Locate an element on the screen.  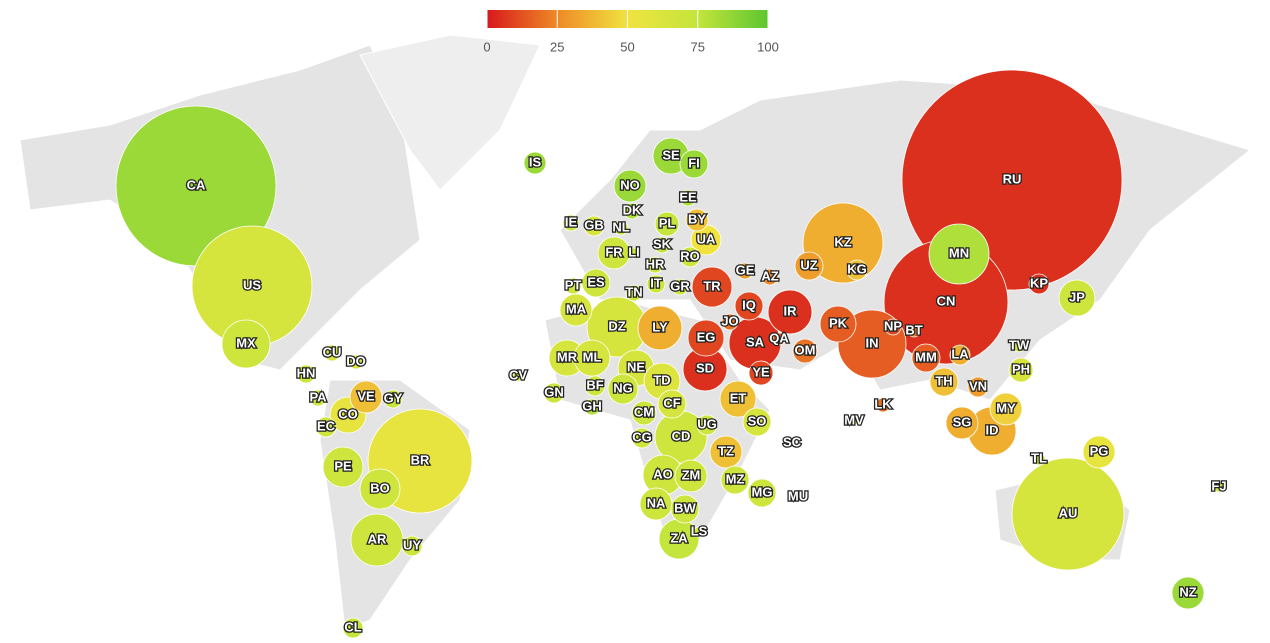
country-code: TL is located at coordinates (1039, 457).